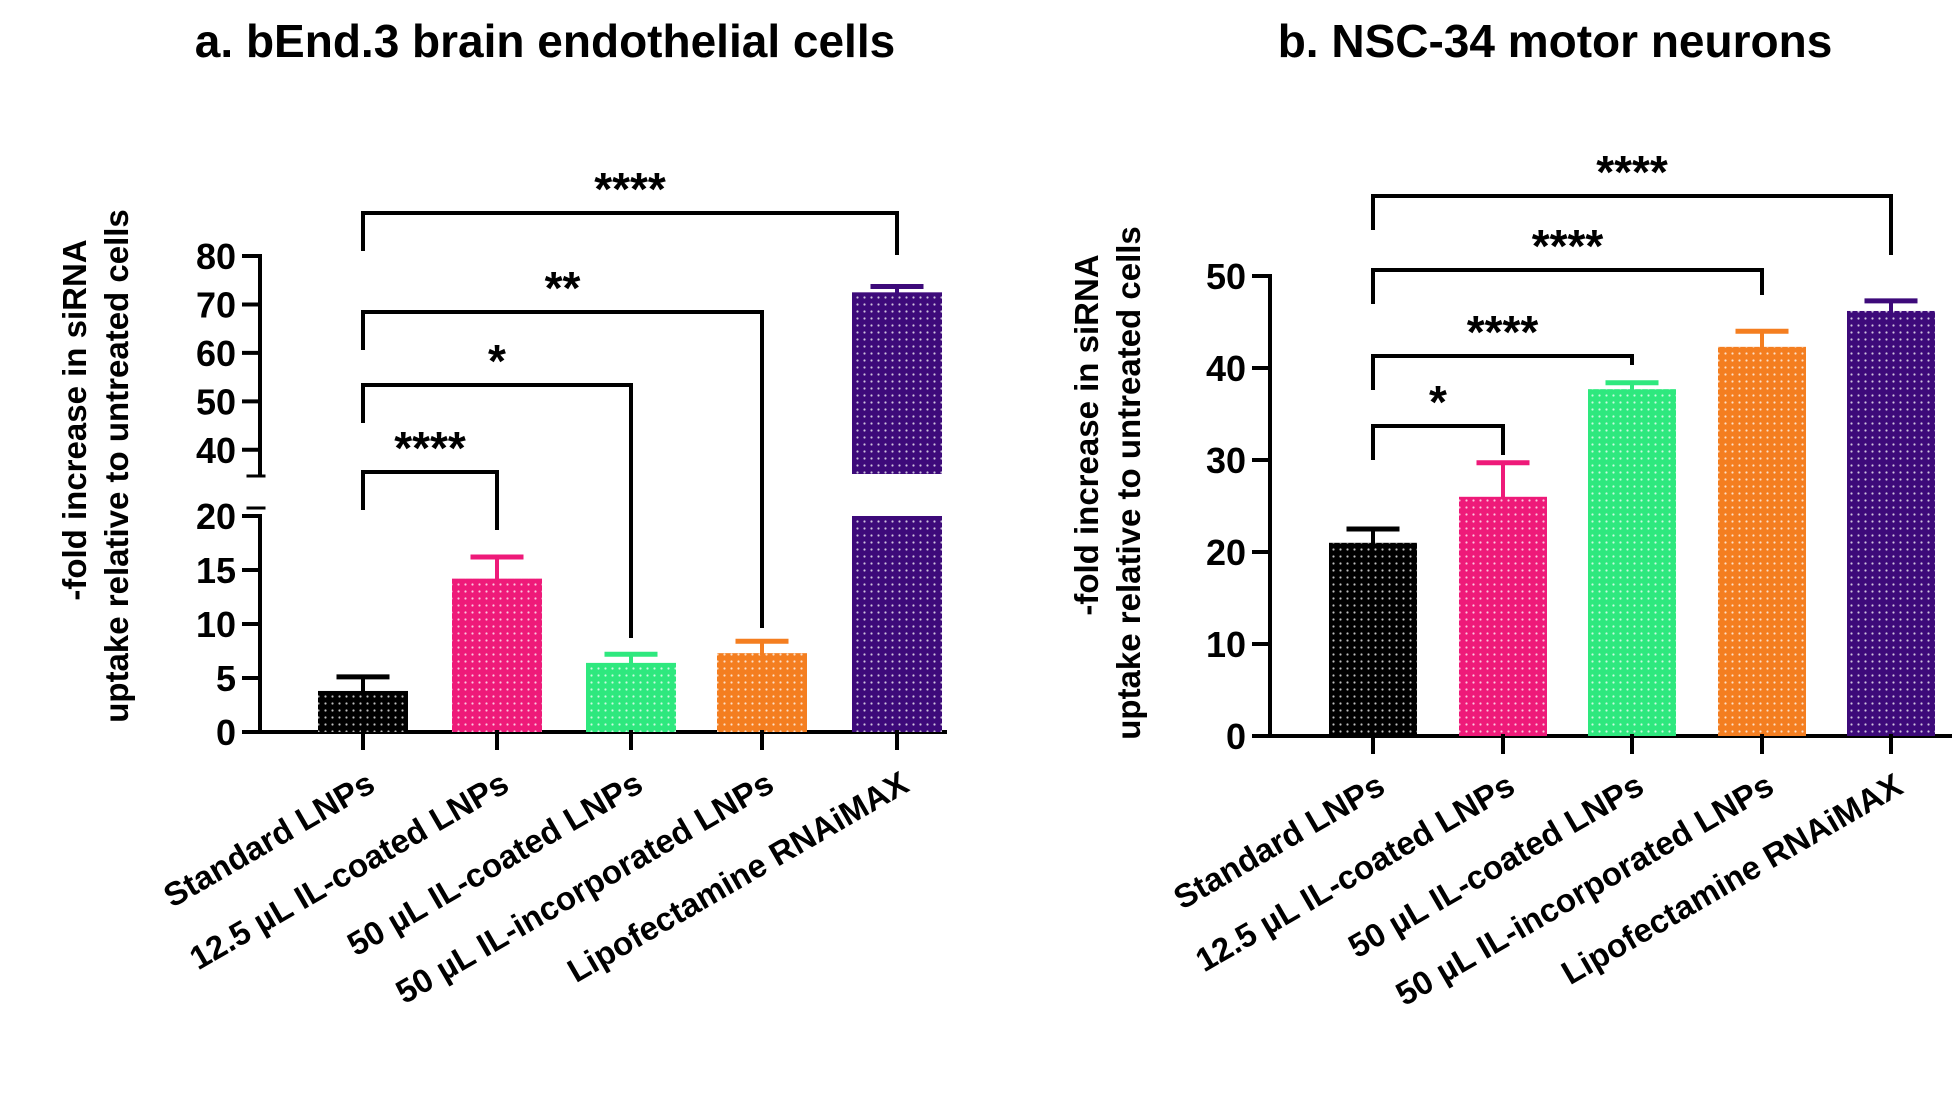 This screenshot has height=1120, width=1954. I want to click on panel-a-bar-dots-4-upper, so click(897, 383).